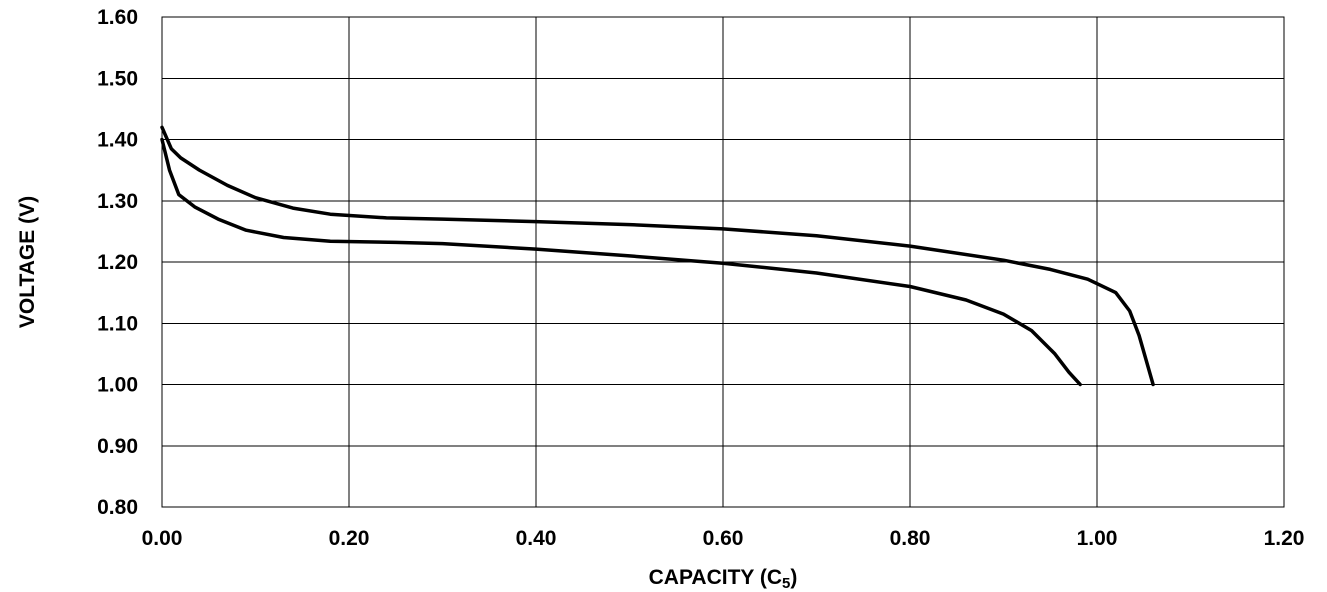 This screenshot has height=592, width=1327. I want to click on x-tick-label: 0.80, so click(910, 538).